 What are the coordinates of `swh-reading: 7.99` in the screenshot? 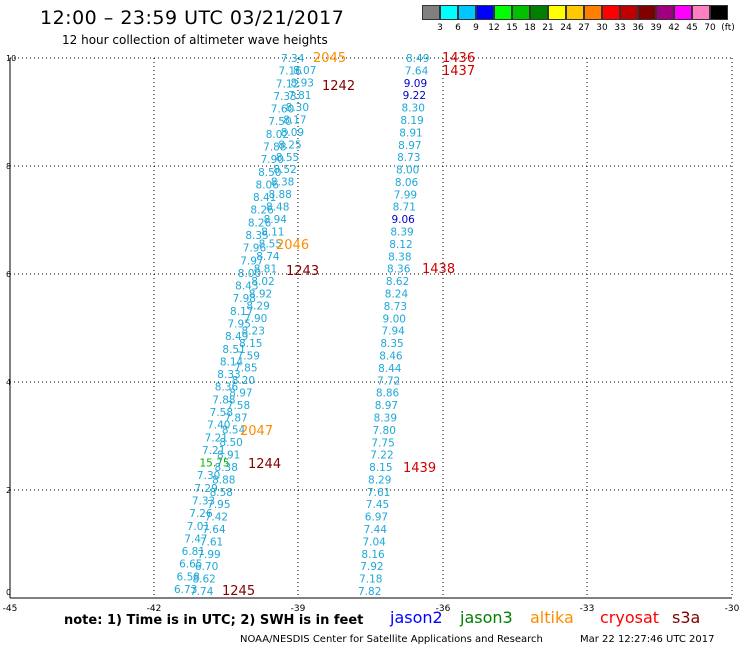 It's located at (208, 555).